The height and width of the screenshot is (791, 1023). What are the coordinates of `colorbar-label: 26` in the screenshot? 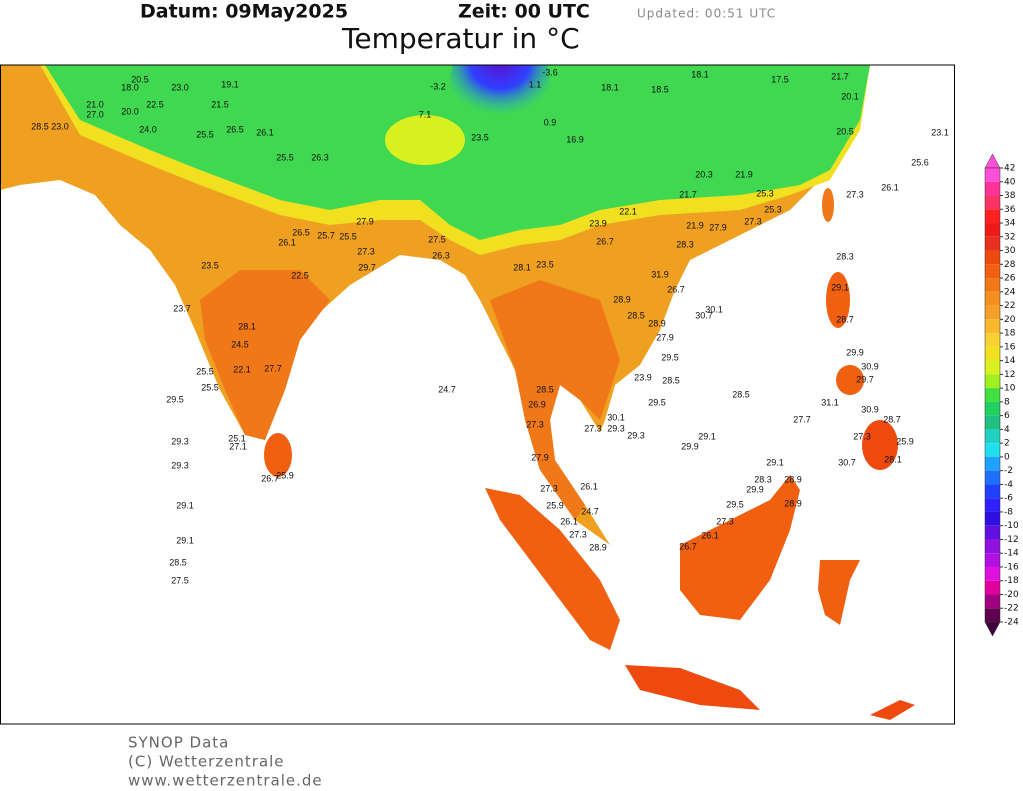 It's located at (1010, 279).